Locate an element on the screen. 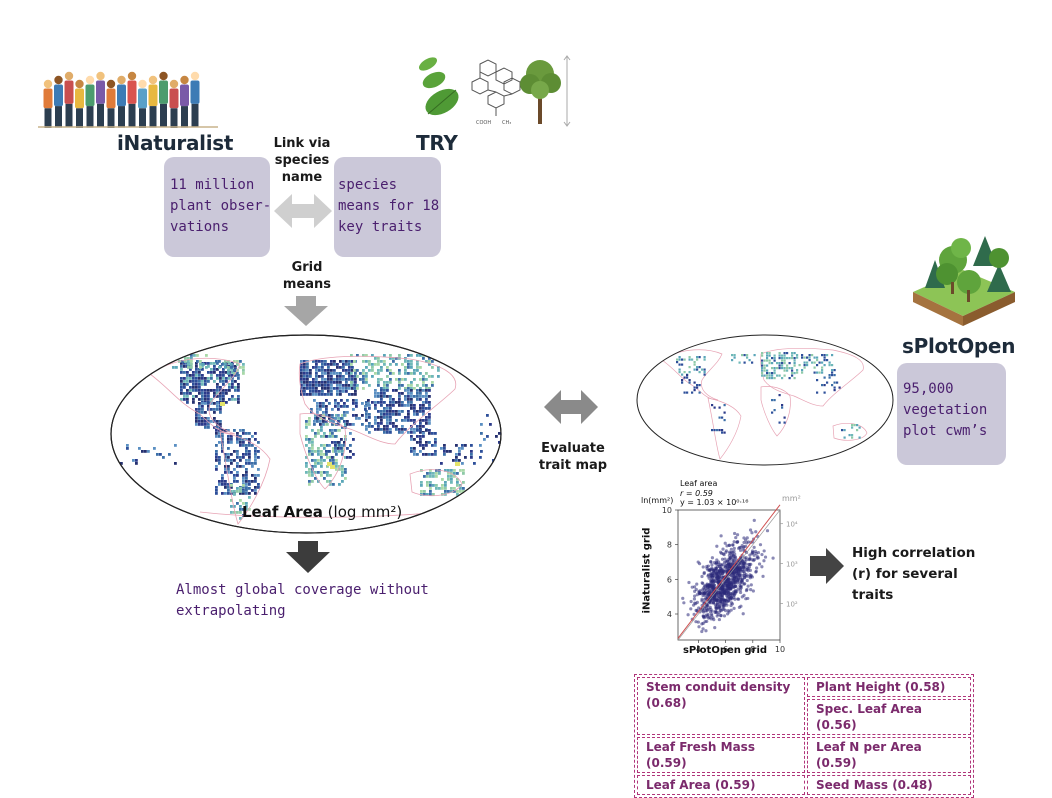  scatter-header-title: Leaf area is located at coordinates (699, 483).